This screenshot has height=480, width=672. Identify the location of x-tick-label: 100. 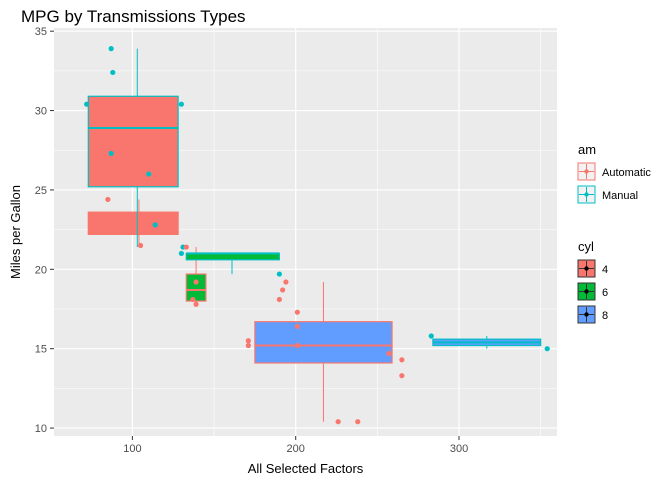
(132, 449).